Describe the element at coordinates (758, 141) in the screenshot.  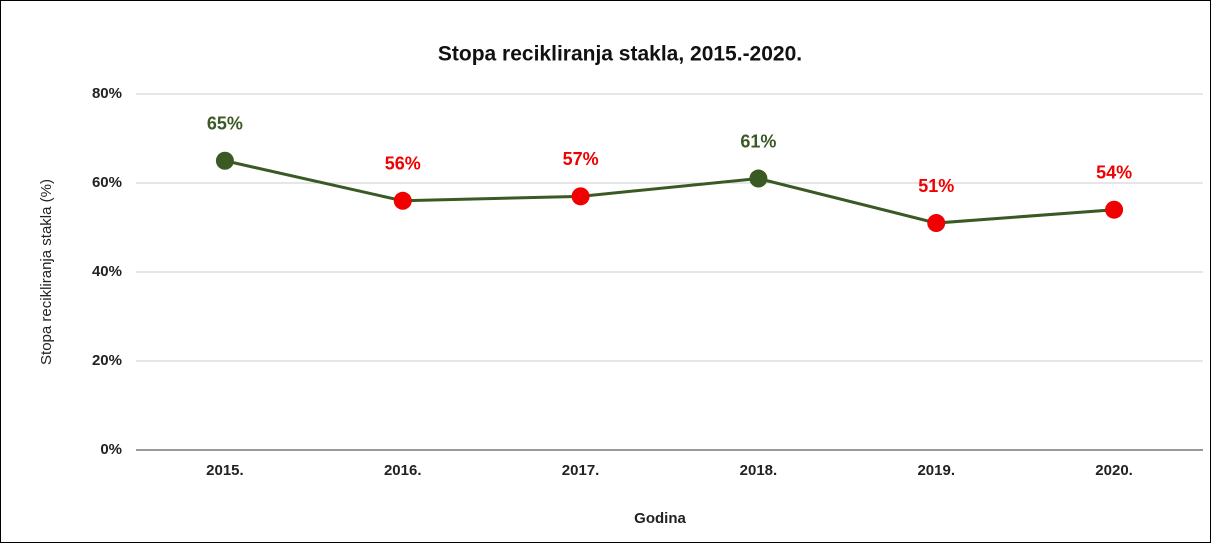
I see `data-label: 61%` at that location.